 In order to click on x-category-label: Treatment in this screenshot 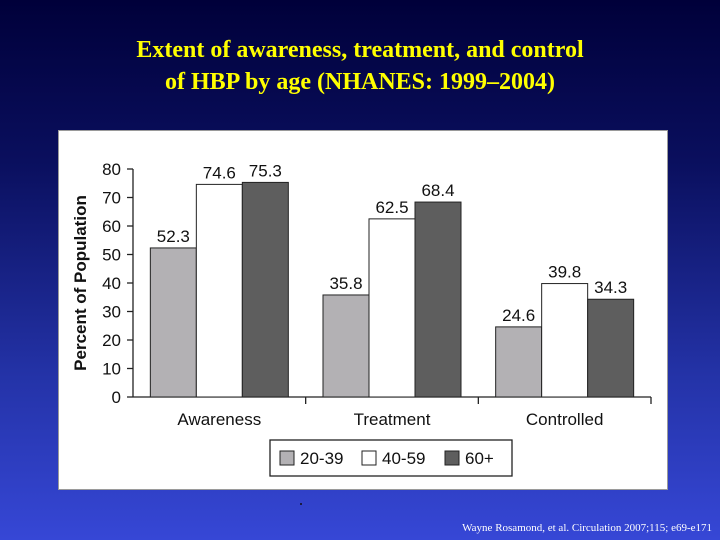, I will do `click(392, 419)`.